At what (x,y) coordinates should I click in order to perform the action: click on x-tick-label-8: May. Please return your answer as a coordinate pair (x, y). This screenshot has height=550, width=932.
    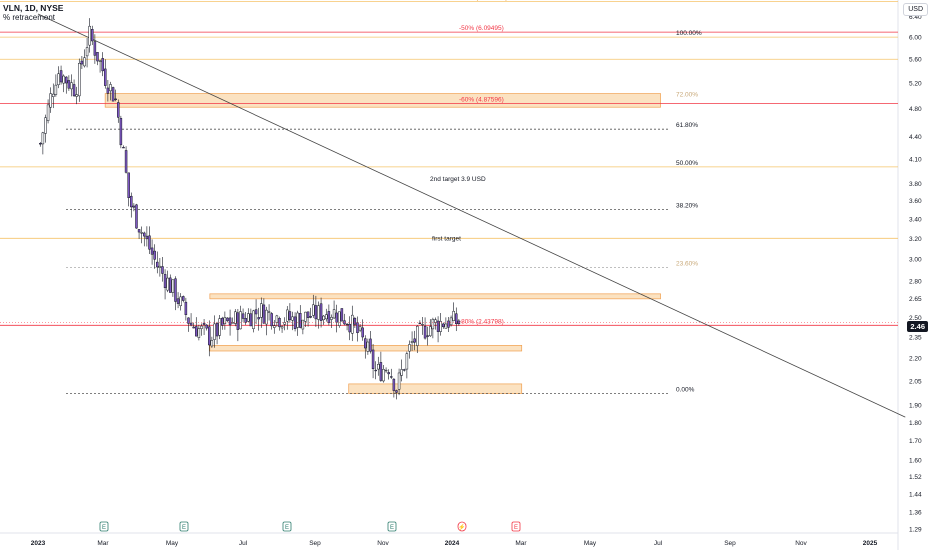
    Looking at the image, I should click on (590, 543).